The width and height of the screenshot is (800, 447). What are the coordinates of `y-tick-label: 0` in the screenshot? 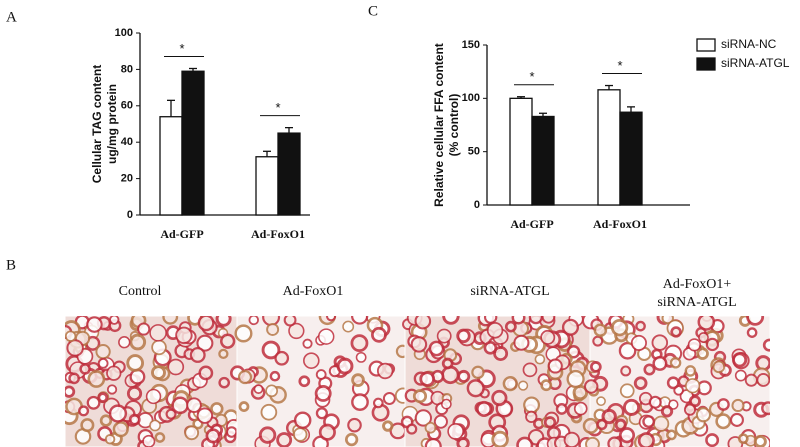 It's located at (477, 205).